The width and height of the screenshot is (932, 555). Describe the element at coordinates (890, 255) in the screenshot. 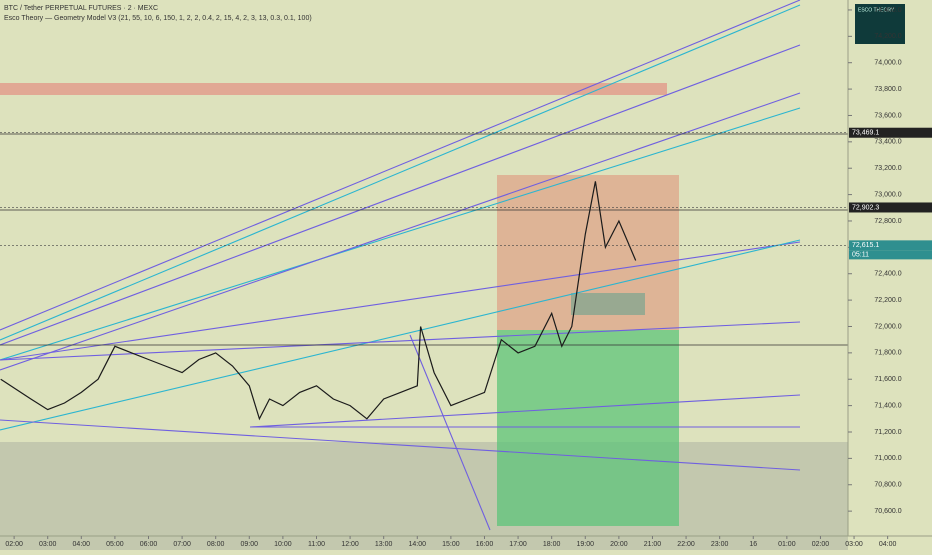

I see `countdown-tag` at that location.